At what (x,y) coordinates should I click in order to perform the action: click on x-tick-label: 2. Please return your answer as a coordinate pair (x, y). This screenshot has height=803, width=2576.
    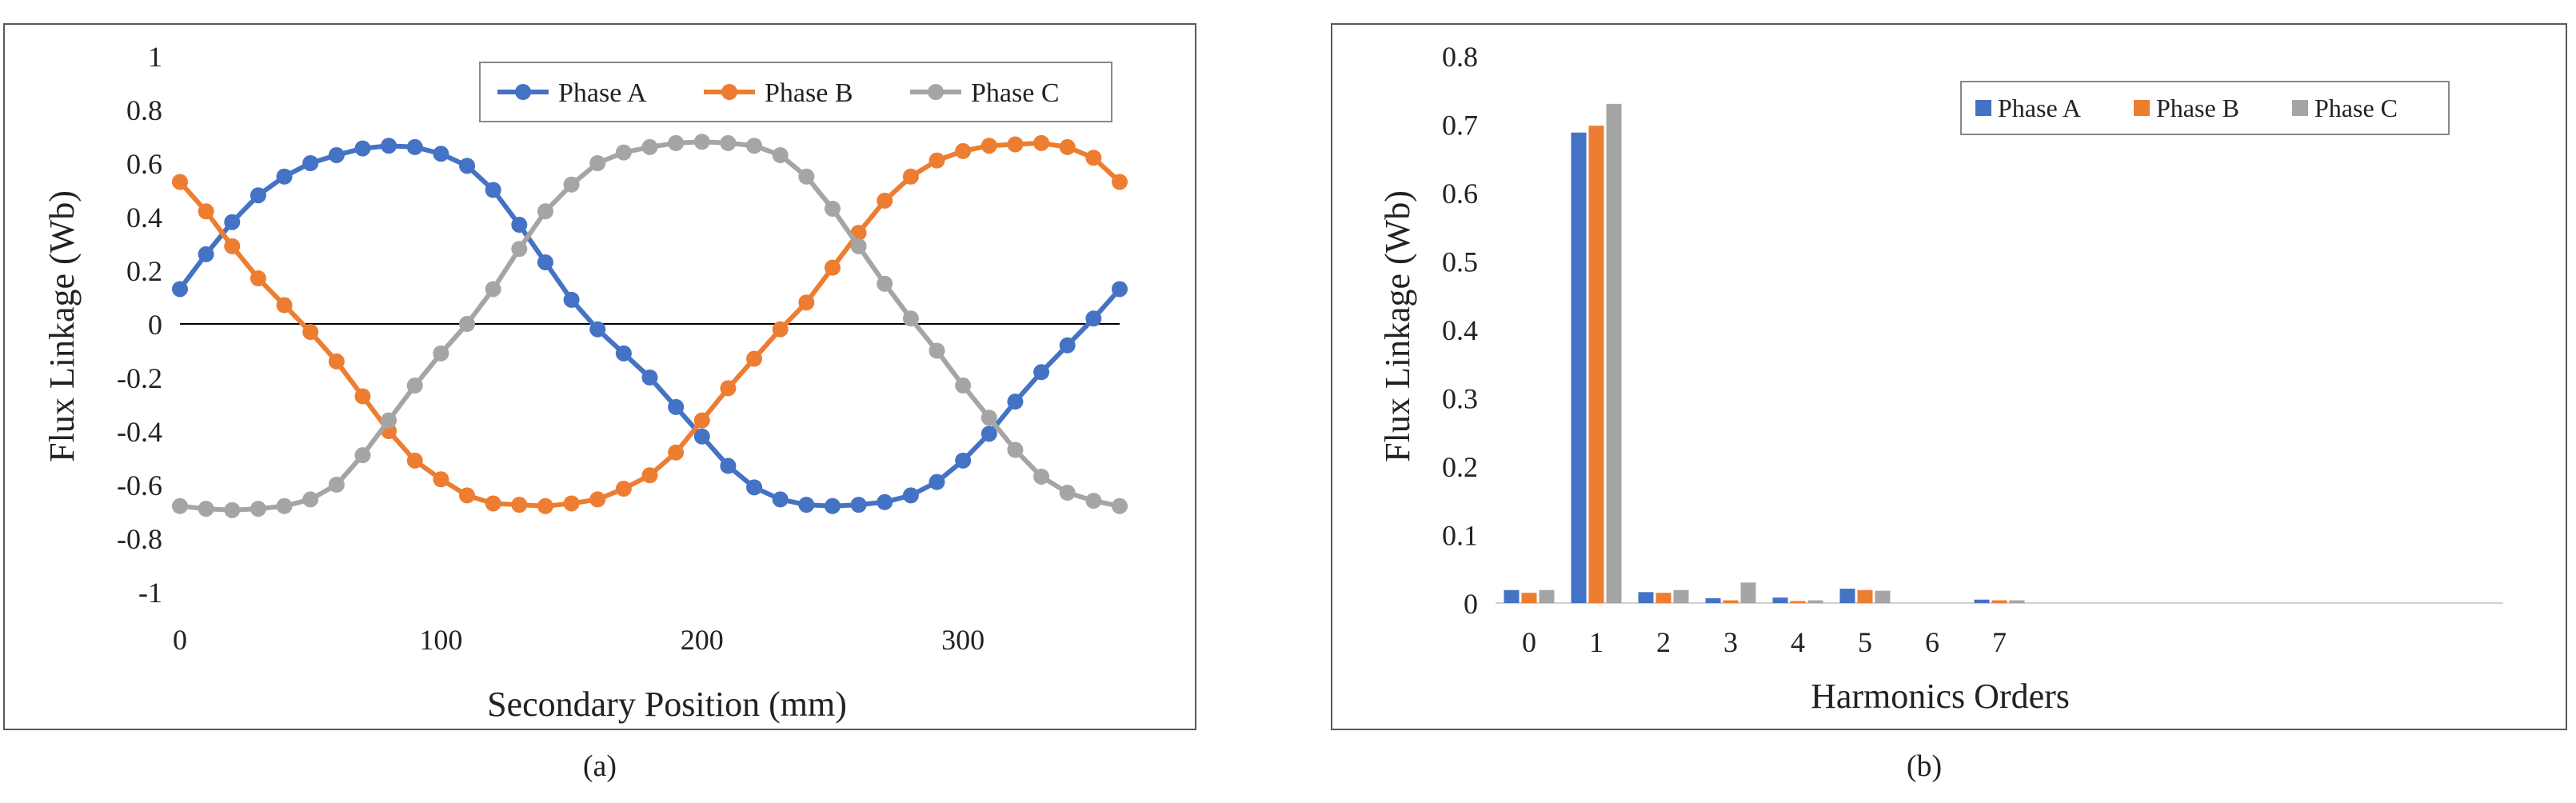
    Looking at the image, I should click on (1664, 642).